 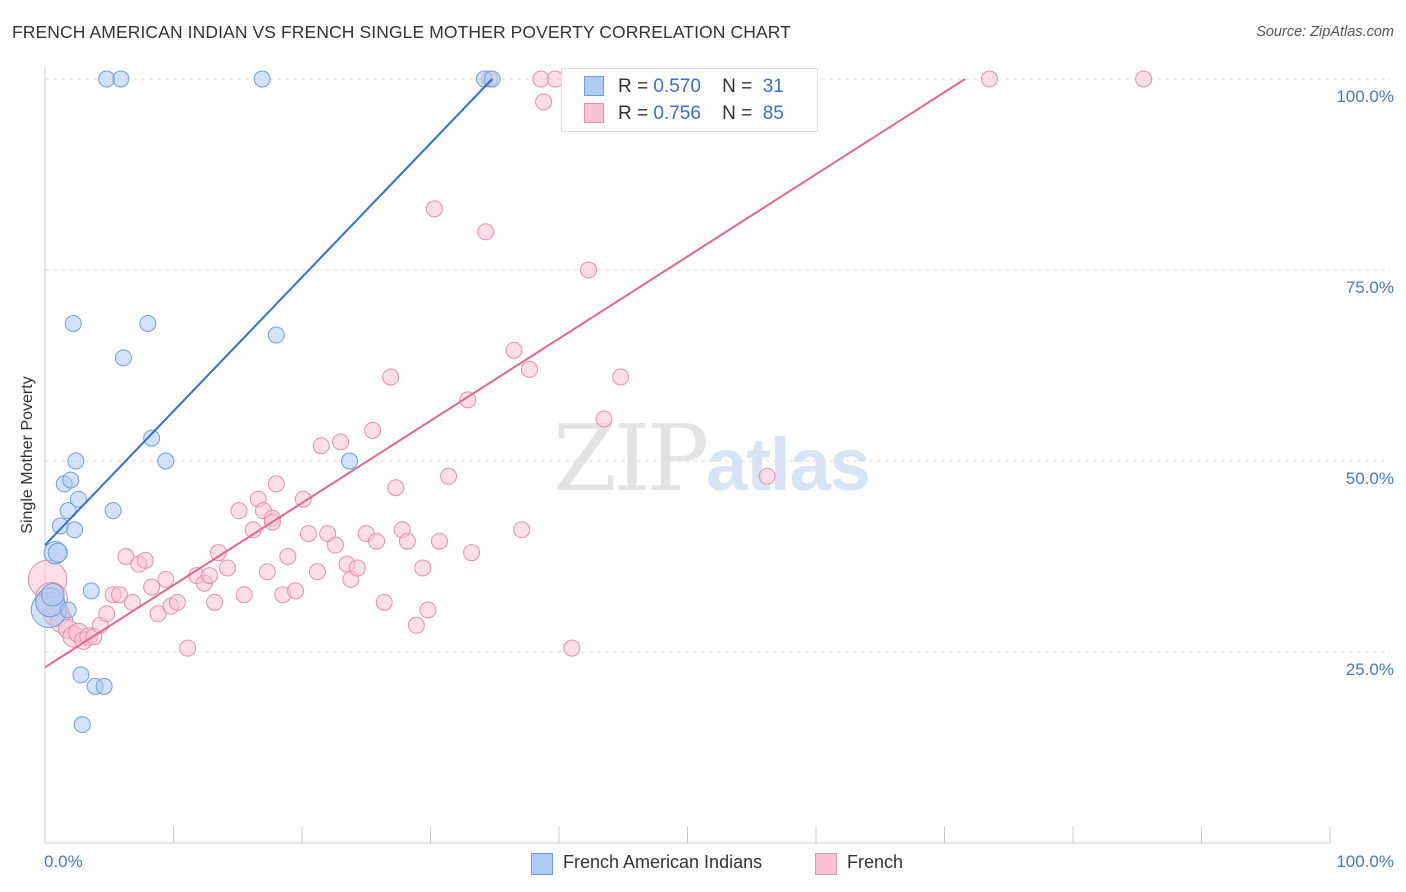 What do you see at coordinates (1365, 861) in the screenshot?
I see `x-tick-label: 100.0%` at bounding box center [1365, 861].